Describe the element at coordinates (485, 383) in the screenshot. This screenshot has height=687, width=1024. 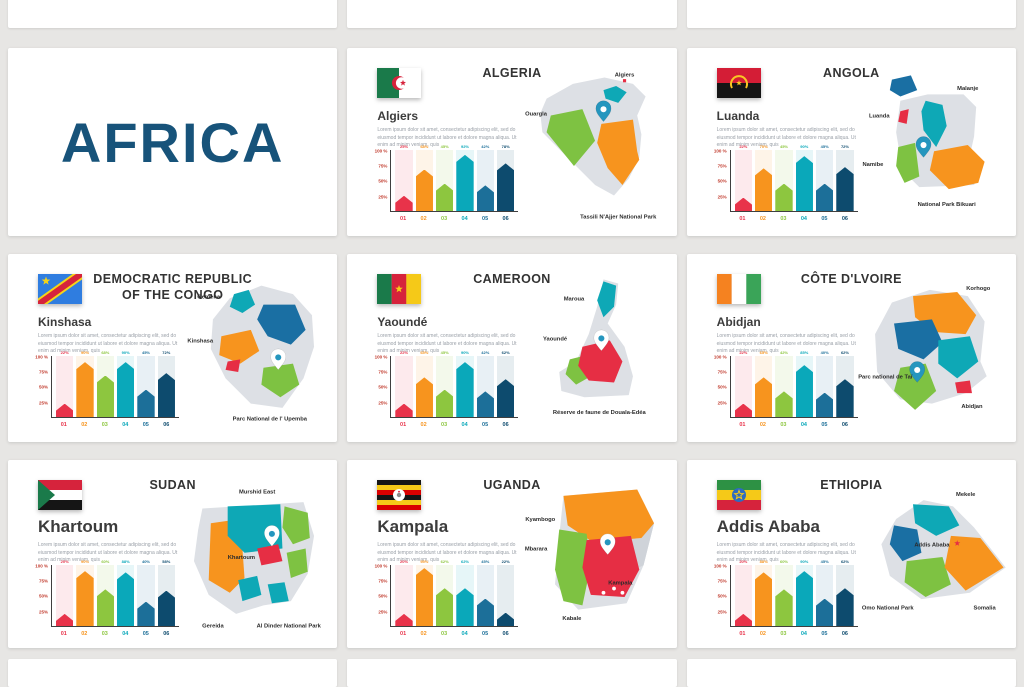
I see `bar-column-5: 42` at that location.